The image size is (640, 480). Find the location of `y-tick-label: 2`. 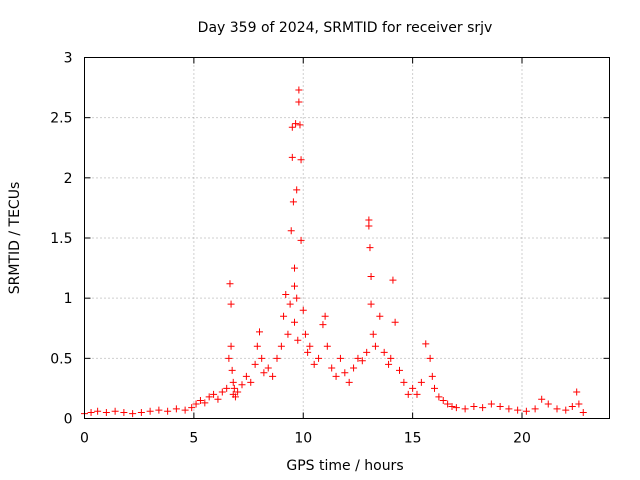

y-tick-label: 2 is located at coordinates (68, 179).